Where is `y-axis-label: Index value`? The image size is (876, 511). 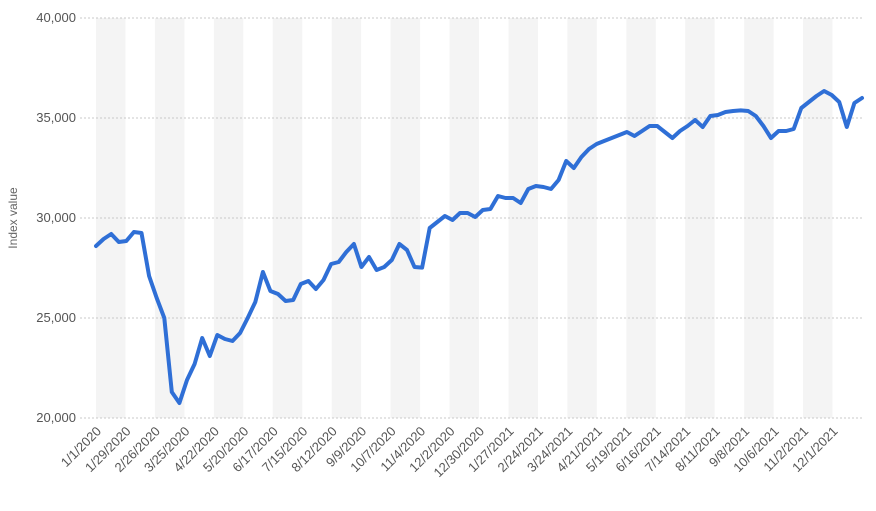 y-axis-label: Index value is located at coordinates (13, 218).